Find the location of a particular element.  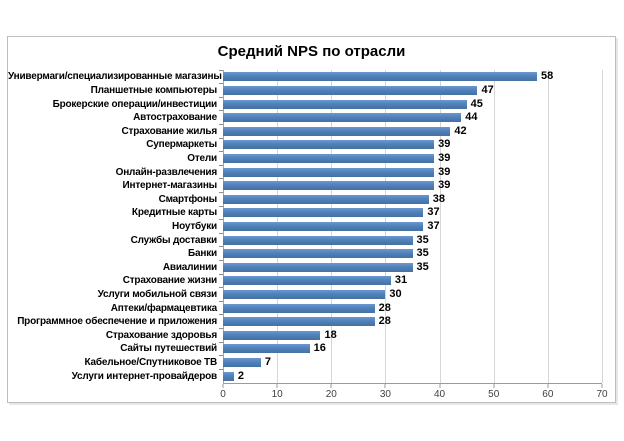

bar-row: Интернет-магазины 39 is located at coordinates (305, 185).